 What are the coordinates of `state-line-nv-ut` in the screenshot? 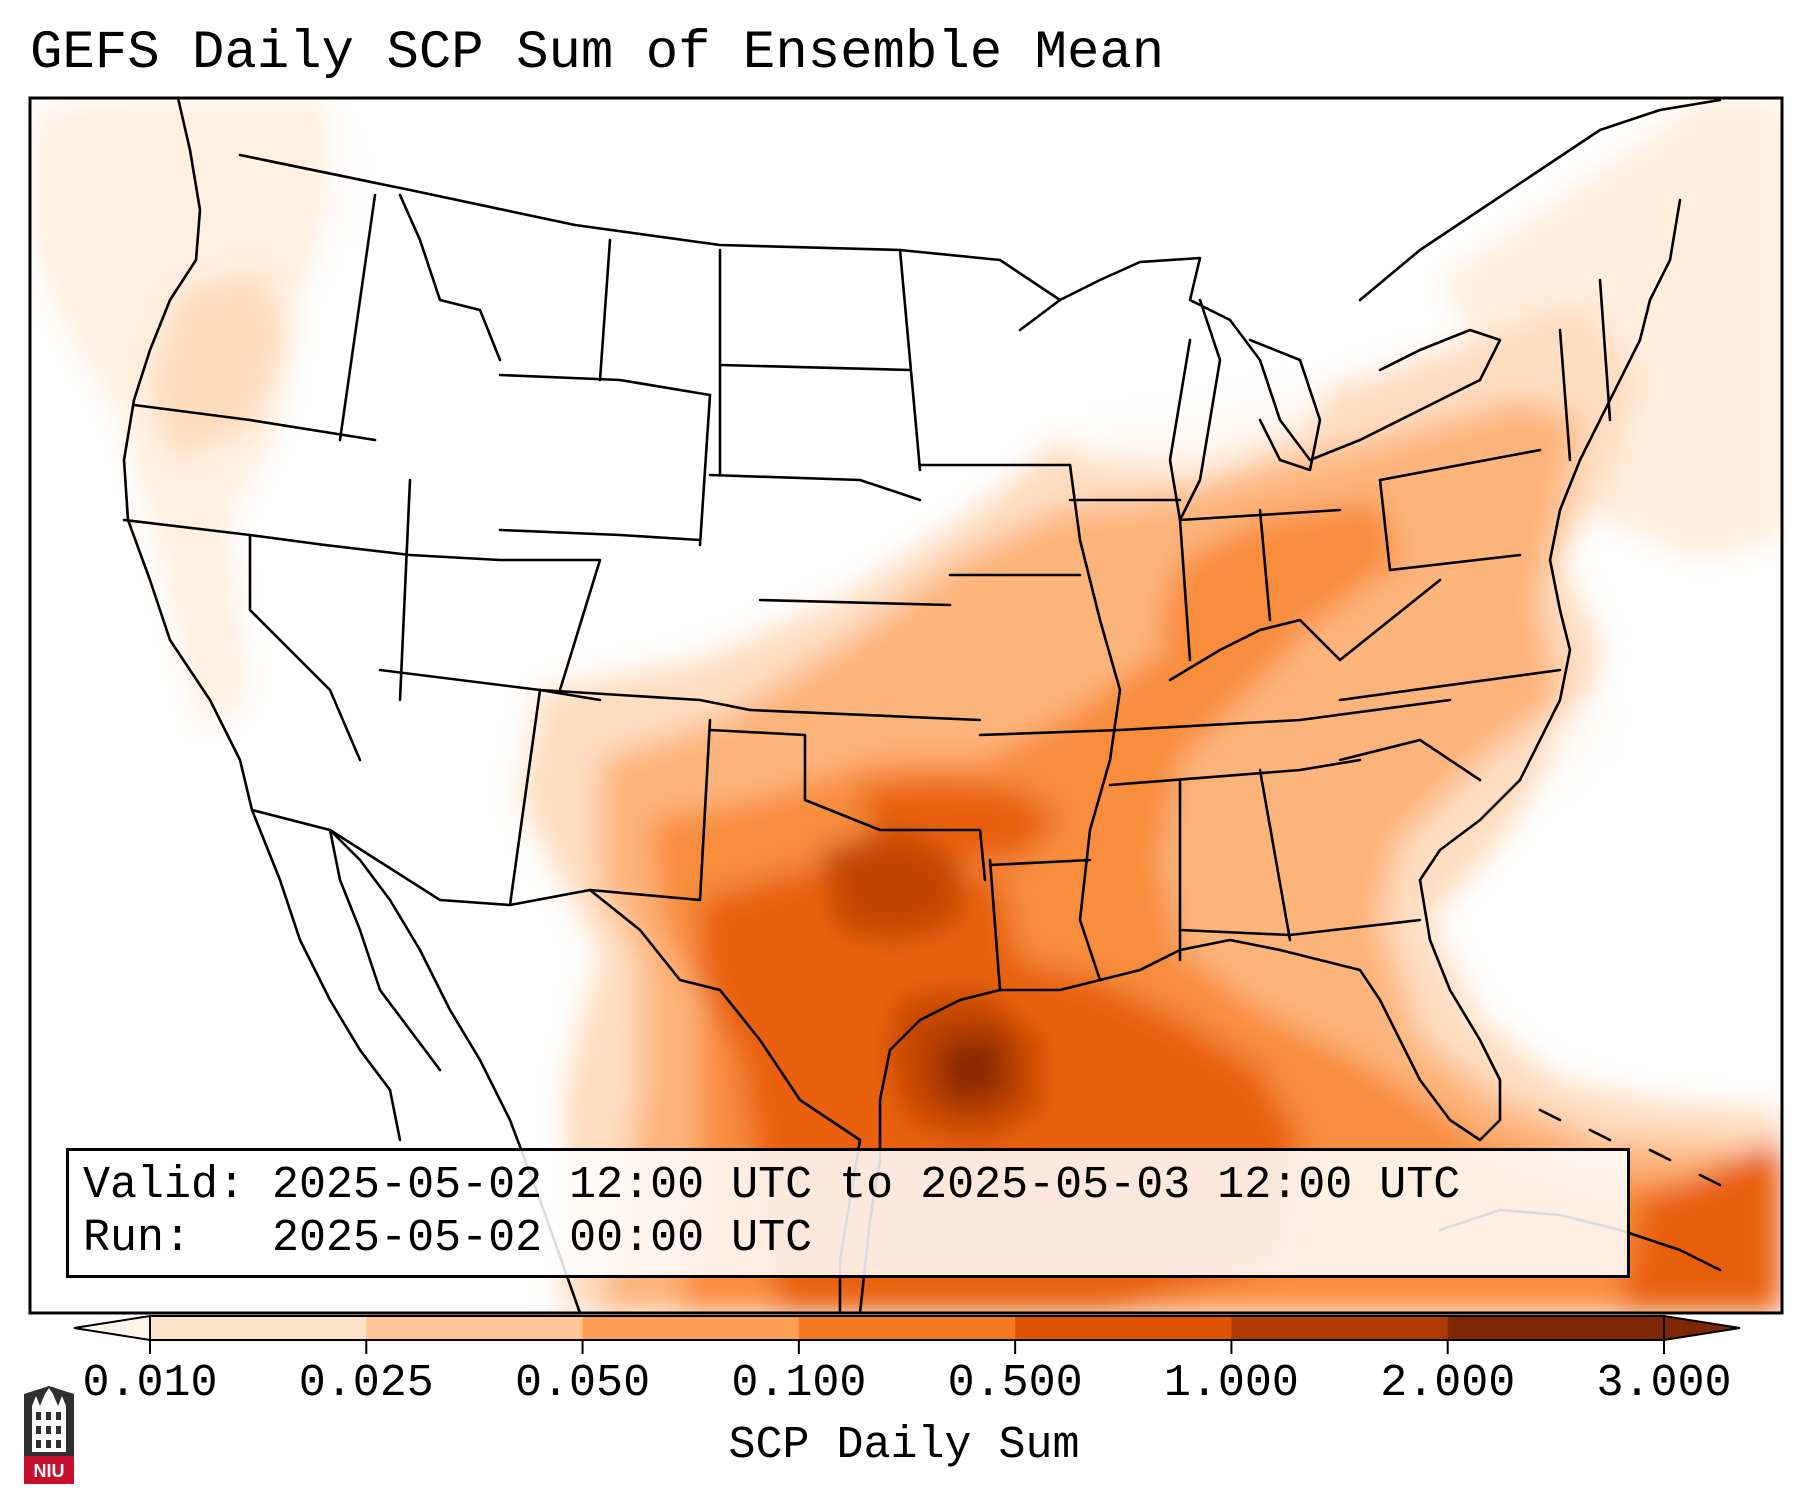 It's located at (405, 590).